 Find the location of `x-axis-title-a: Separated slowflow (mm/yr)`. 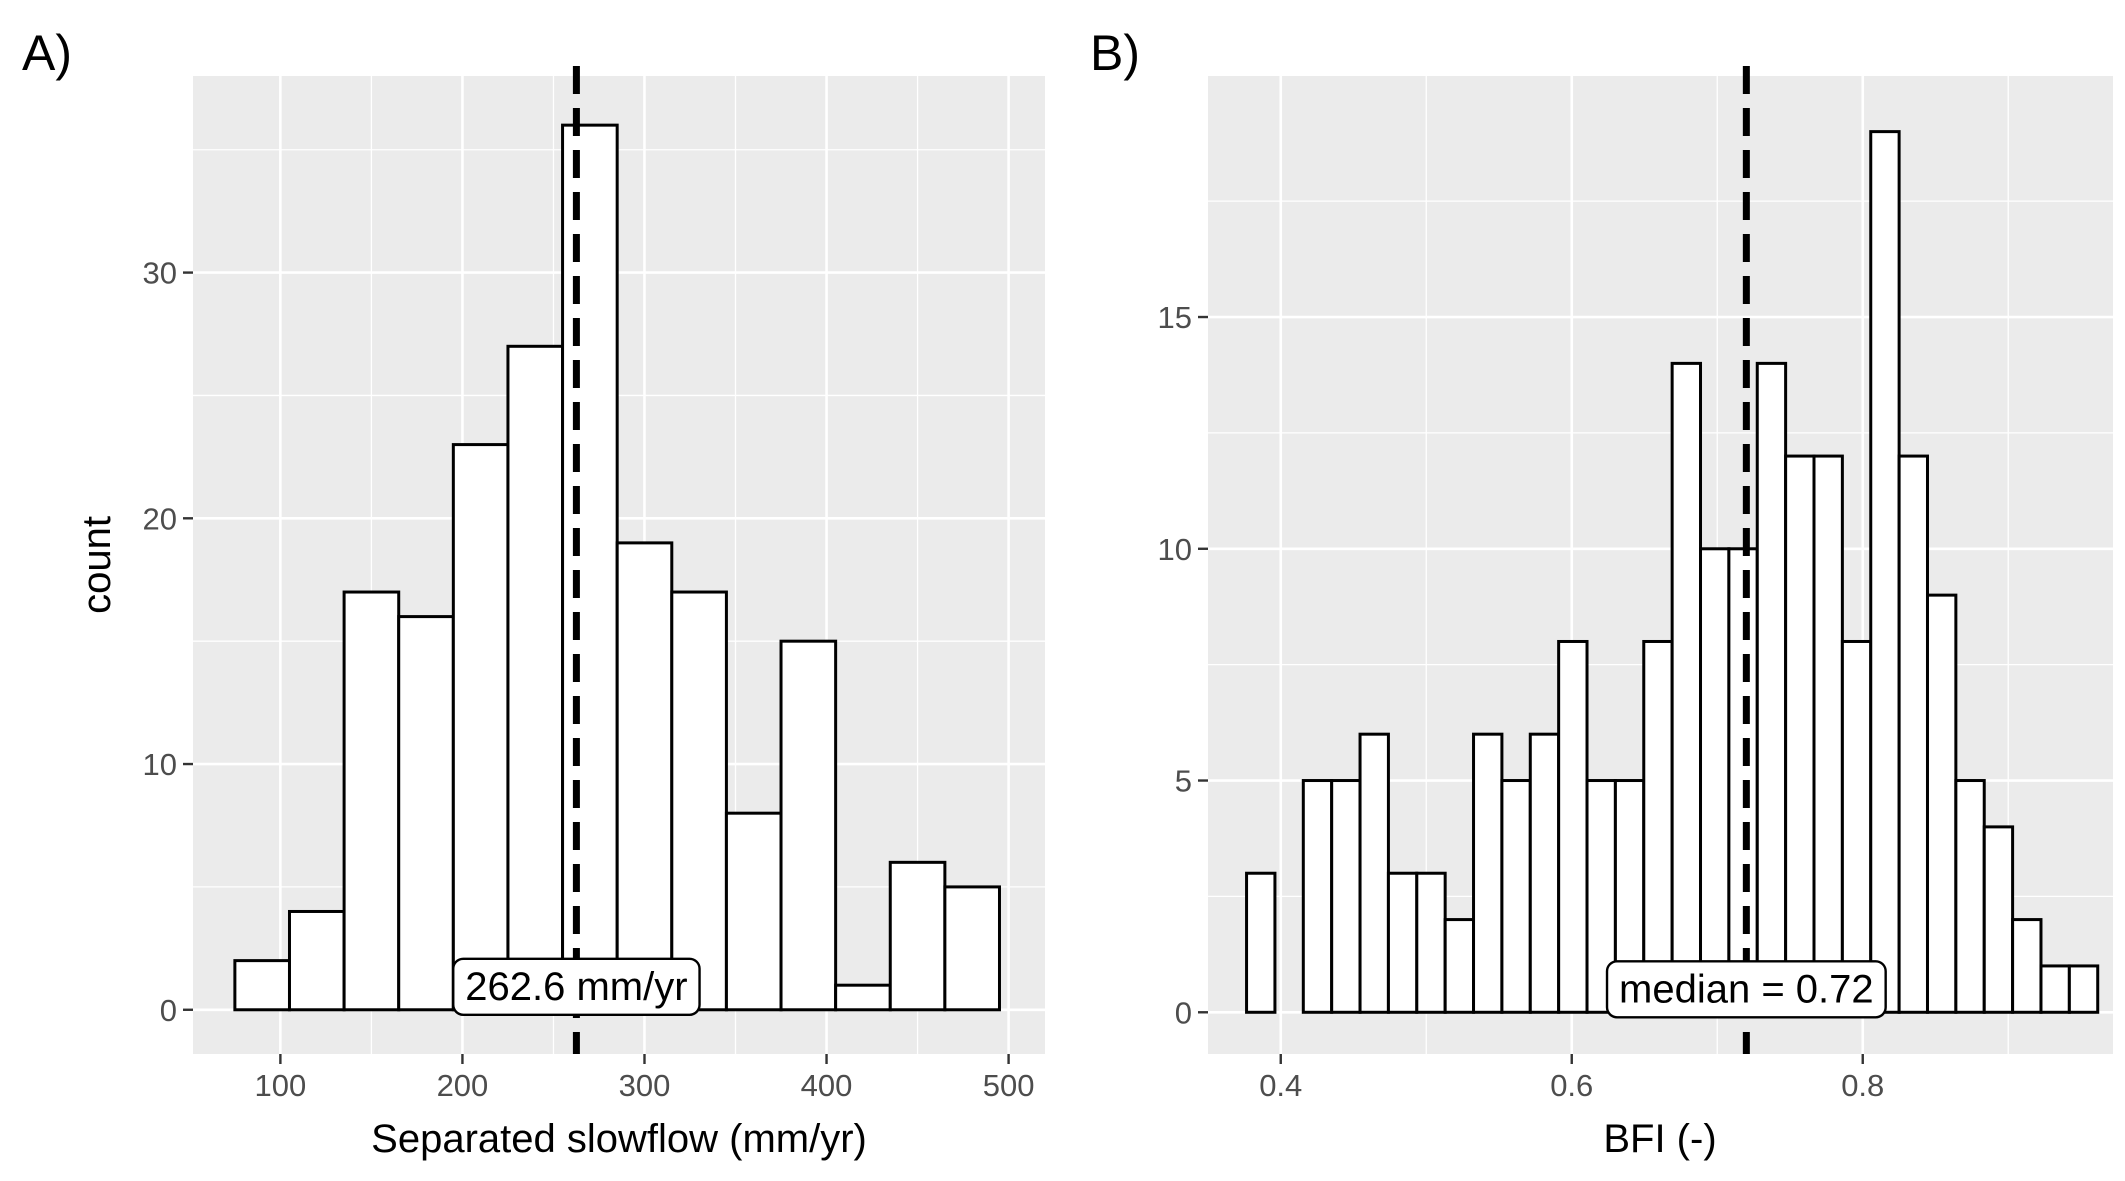

x-axis-title-a: Separated slowflow (mm/yr) is located at coordinates (619, 1139).